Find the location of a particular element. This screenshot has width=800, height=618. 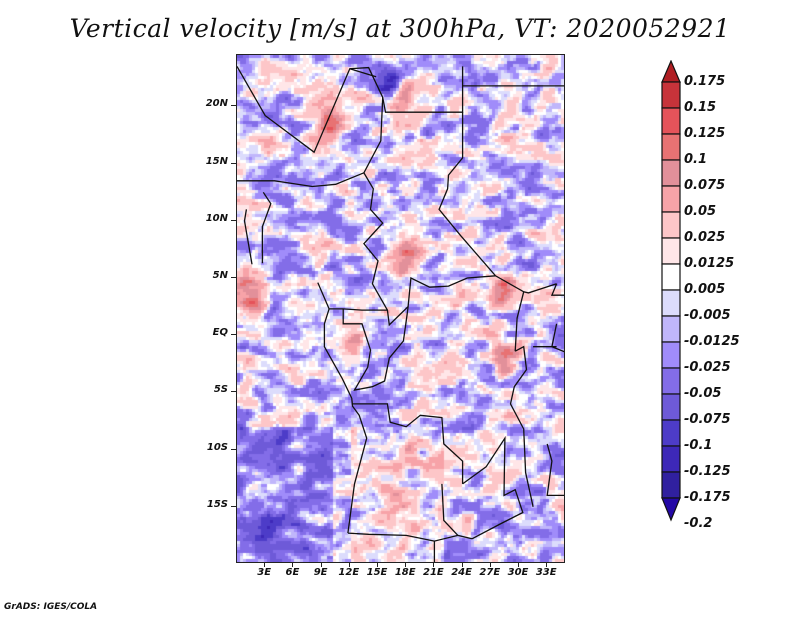

colorbar-tick-label: 0.125 is located at coordinates (705, 133).